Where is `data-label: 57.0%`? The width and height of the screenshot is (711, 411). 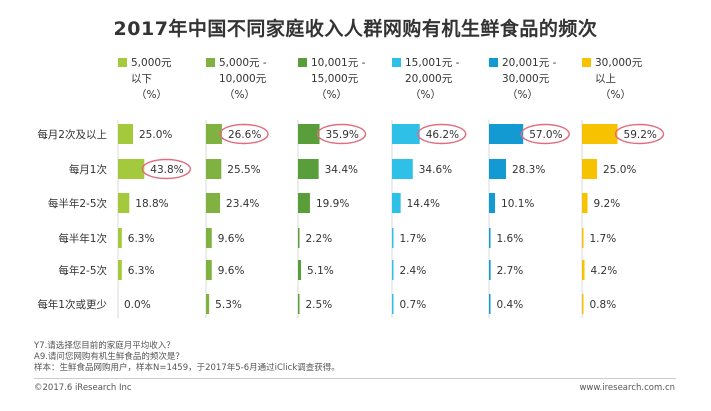 data-label: 57.0% is located at coordinates (545, 135).